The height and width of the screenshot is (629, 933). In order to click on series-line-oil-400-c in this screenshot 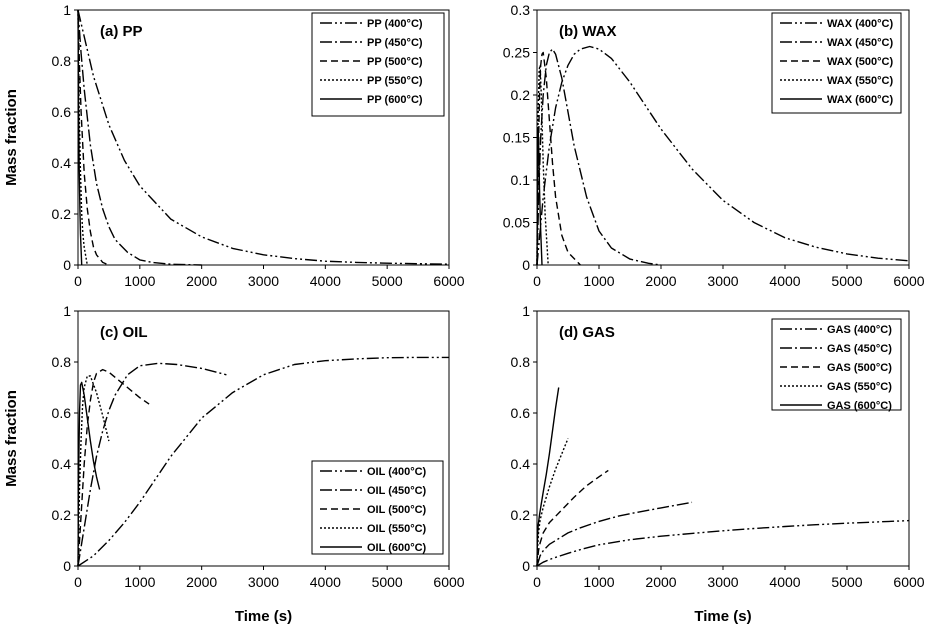, I will do `click(263, 461)`.